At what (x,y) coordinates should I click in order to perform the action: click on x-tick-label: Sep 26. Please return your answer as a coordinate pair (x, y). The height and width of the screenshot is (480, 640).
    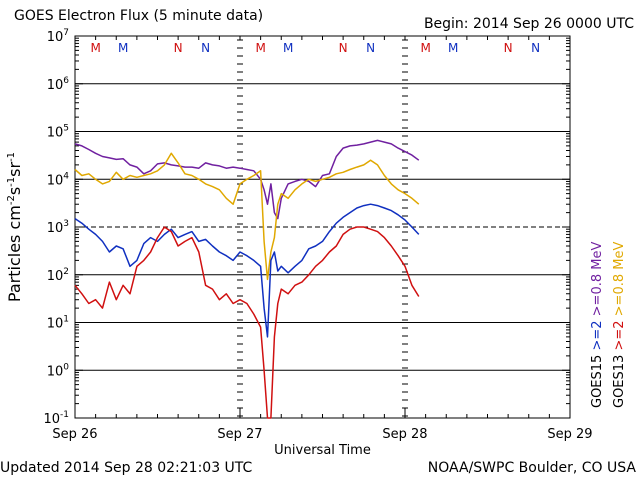
    Looking at the image, I should click on (74, 434).